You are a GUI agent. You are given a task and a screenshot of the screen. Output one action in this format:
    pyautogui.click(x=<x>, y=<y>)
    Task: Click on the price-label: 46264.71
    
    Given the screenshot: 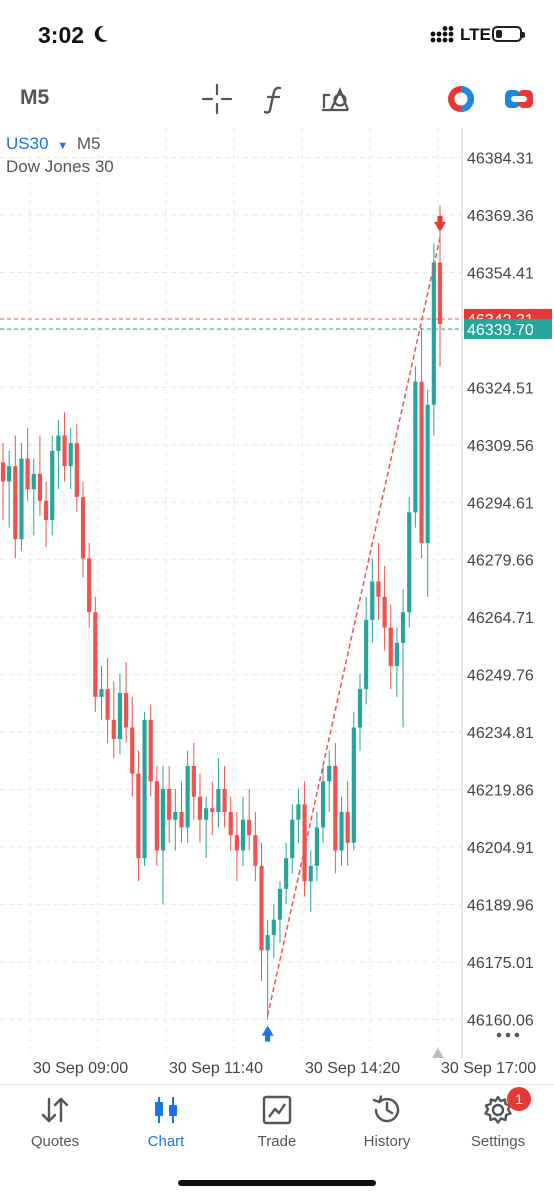 What is the action you would take?
    pyautogui.click(x=500, y=618)
    